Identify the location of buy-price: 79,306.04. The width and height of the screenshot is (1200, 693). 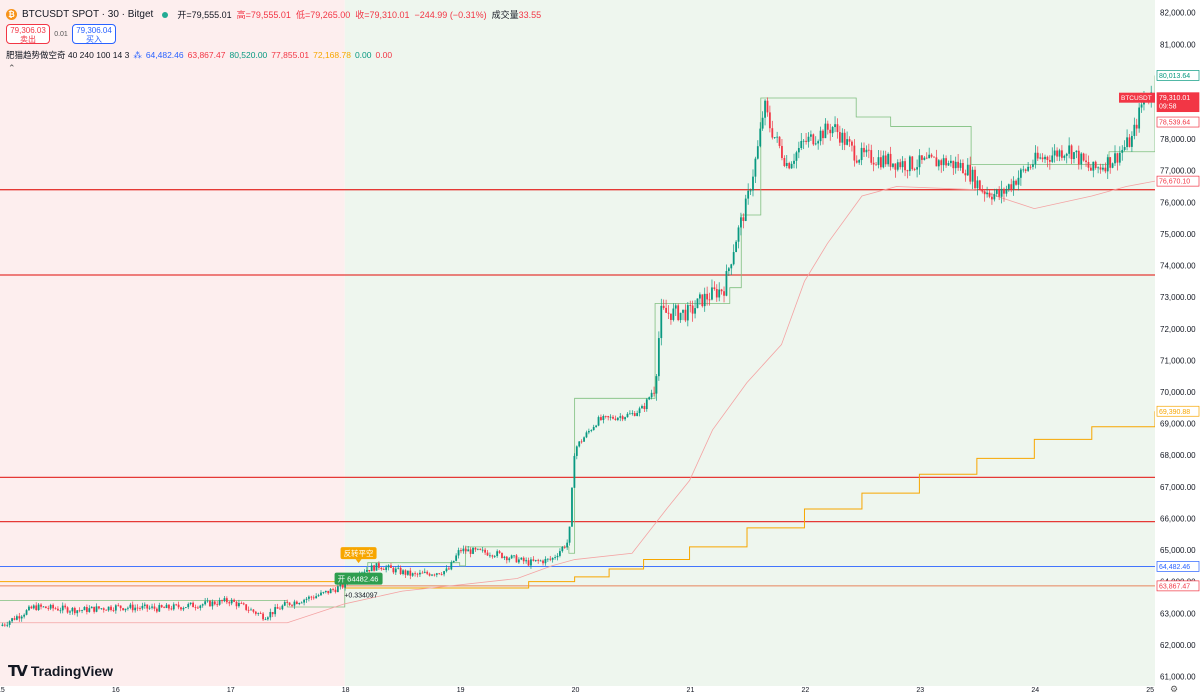
(94, 30).